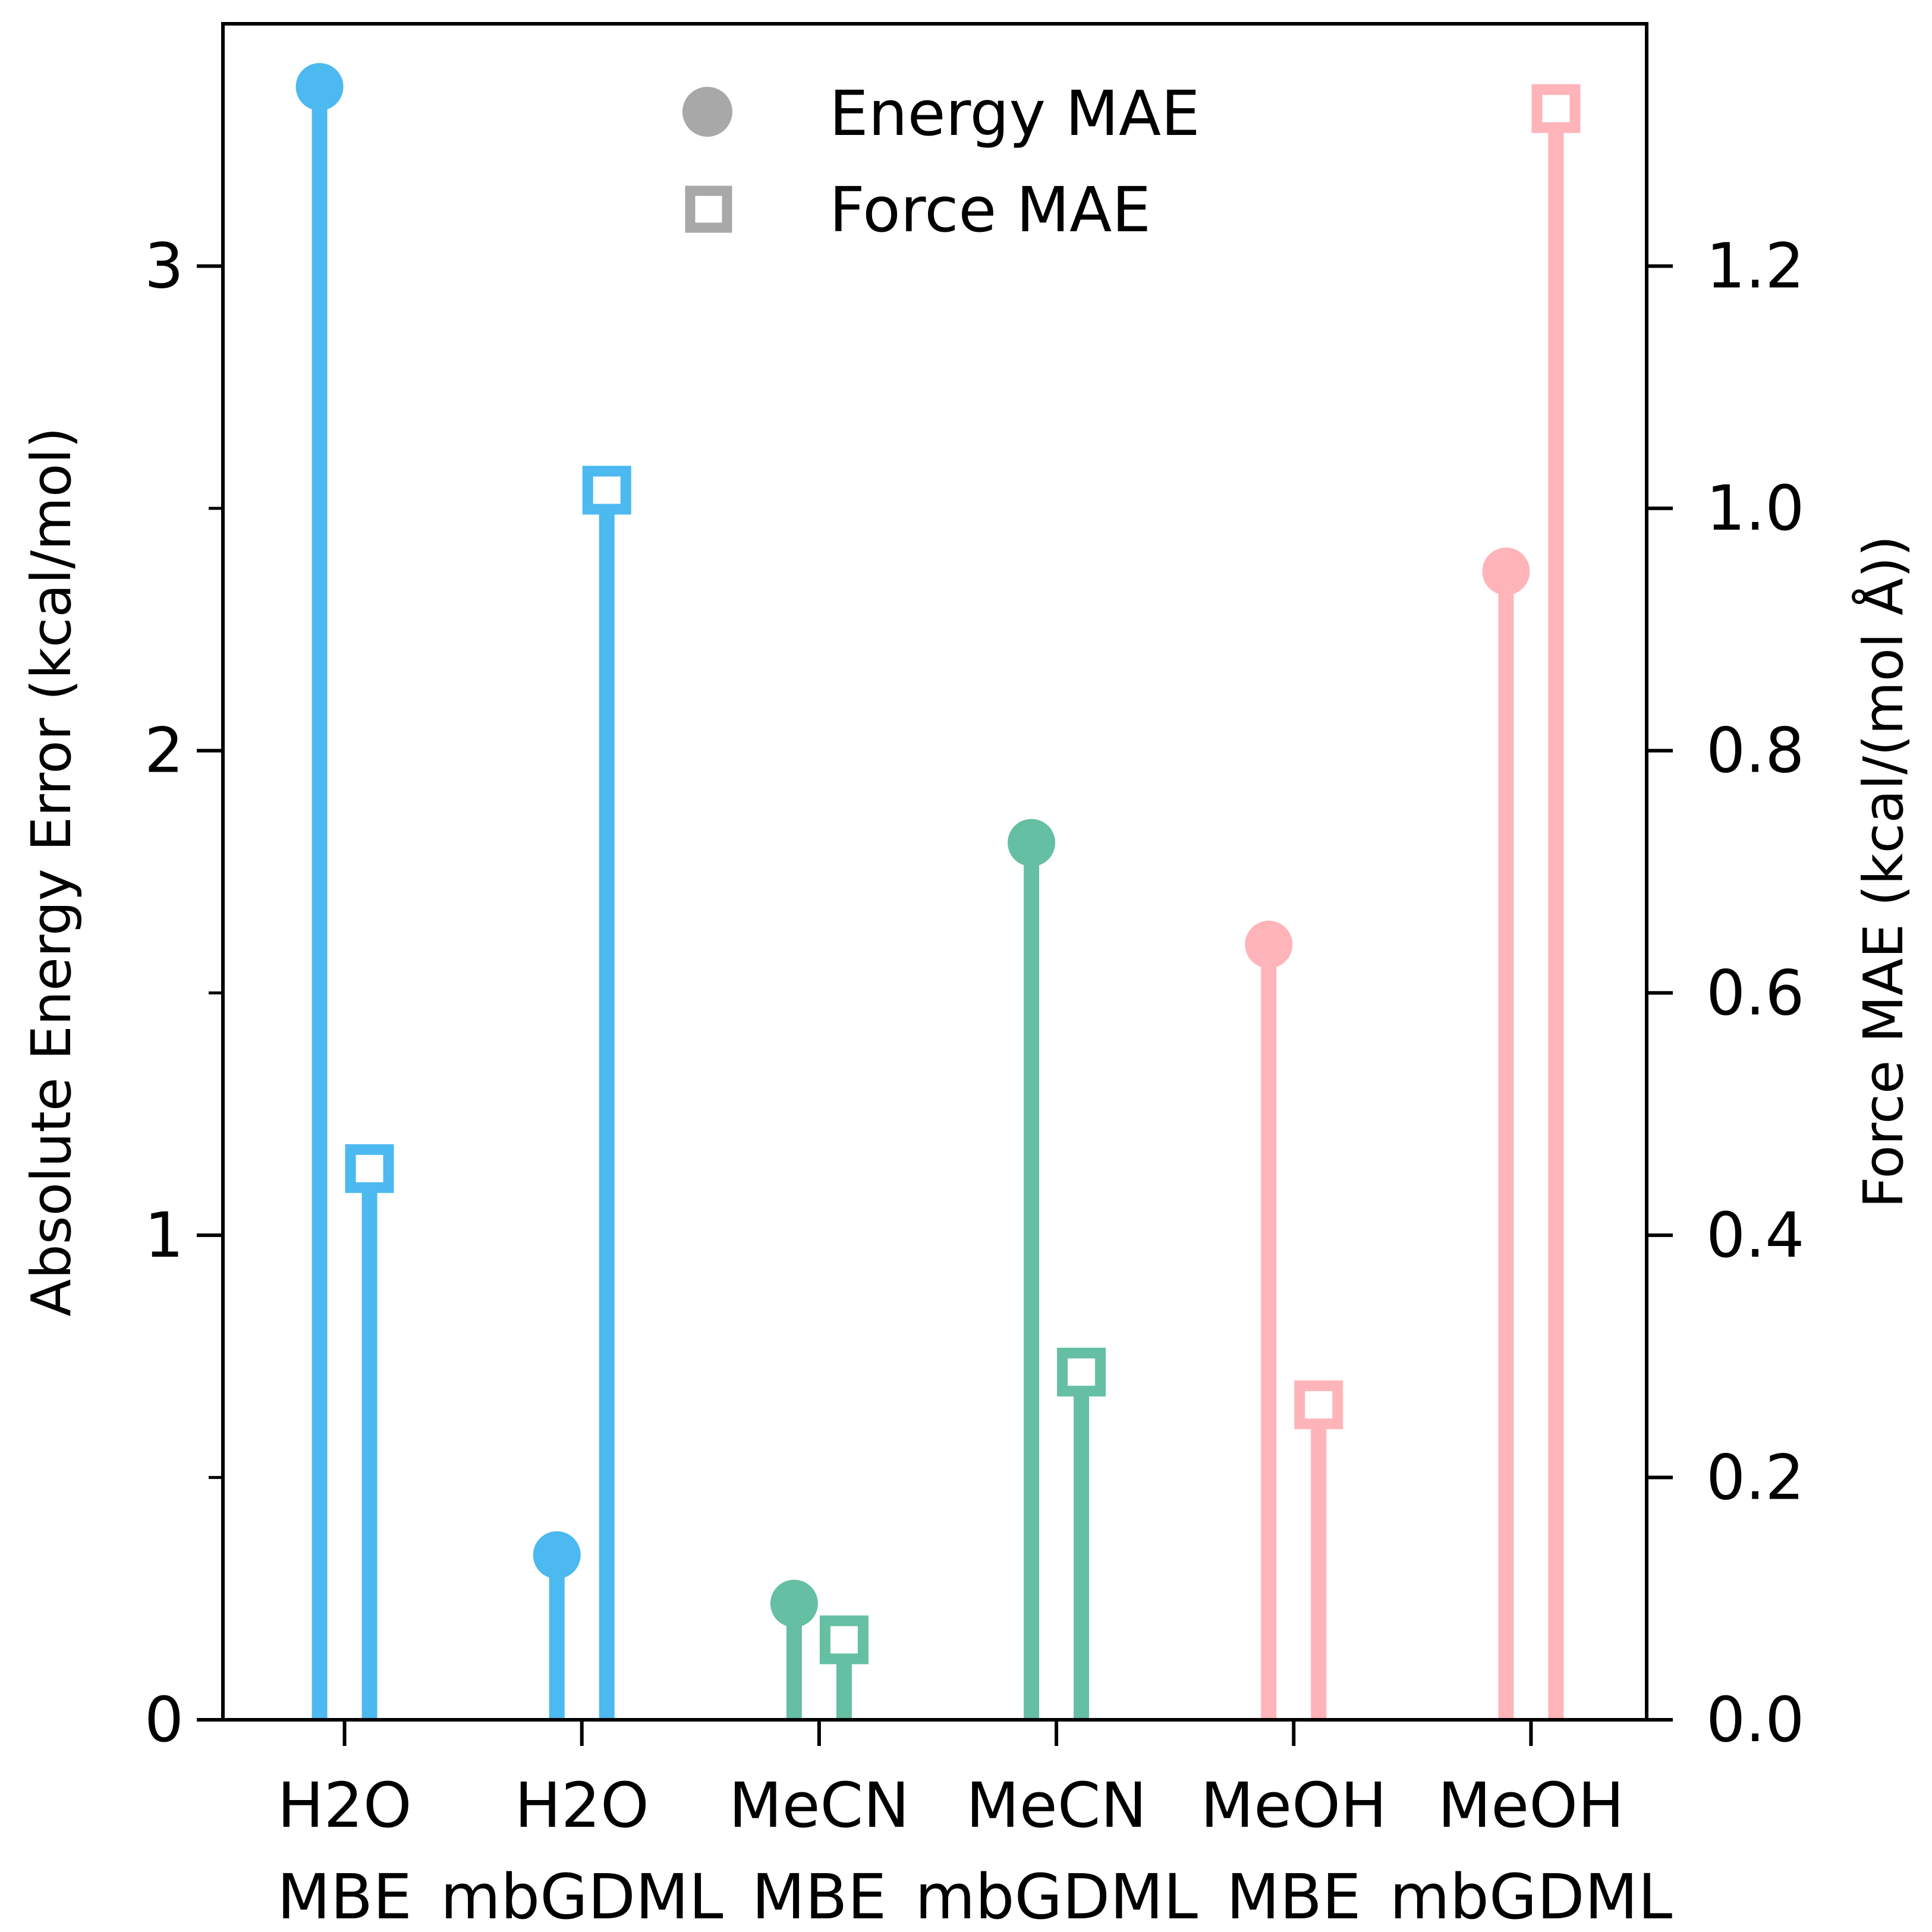 This screenshot has width=1932, height=1932. I want to click on y2-axis-label: Force MAE (kcal/(mol Å)), so click(1883, 872).